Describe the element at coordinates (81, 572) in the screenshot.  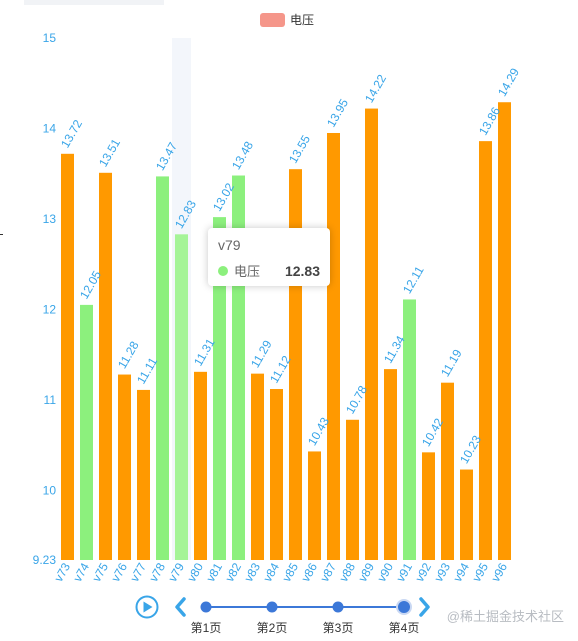
I see `x-tick-label: v74` at that location.